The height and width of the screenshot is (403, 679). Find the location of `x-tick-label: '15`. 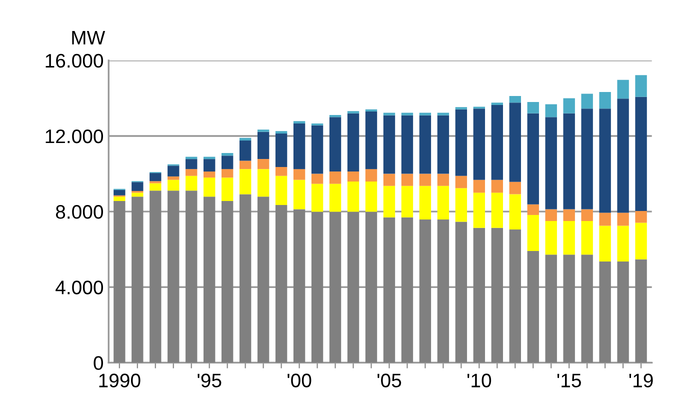

x-tick-label: '15 is located at coordinates (569, 381).